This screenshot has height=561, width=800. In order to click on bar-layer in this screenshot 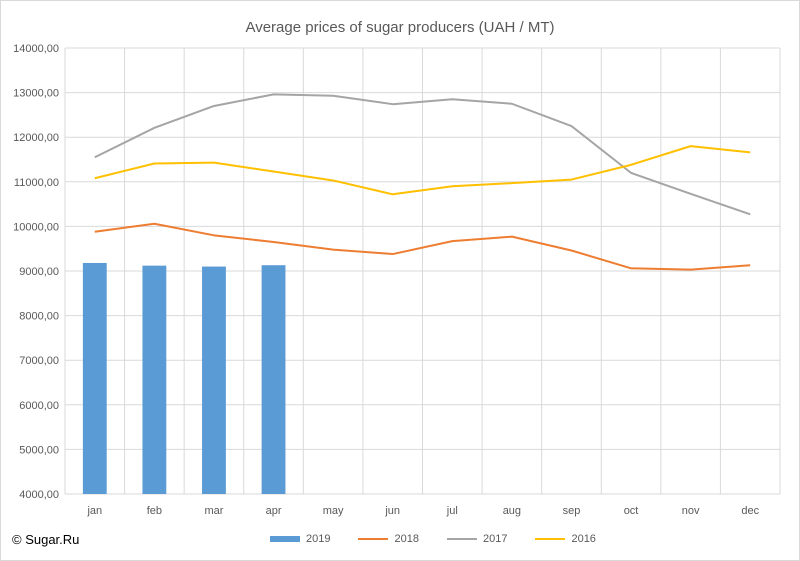, I will do `click(184, 378)`.